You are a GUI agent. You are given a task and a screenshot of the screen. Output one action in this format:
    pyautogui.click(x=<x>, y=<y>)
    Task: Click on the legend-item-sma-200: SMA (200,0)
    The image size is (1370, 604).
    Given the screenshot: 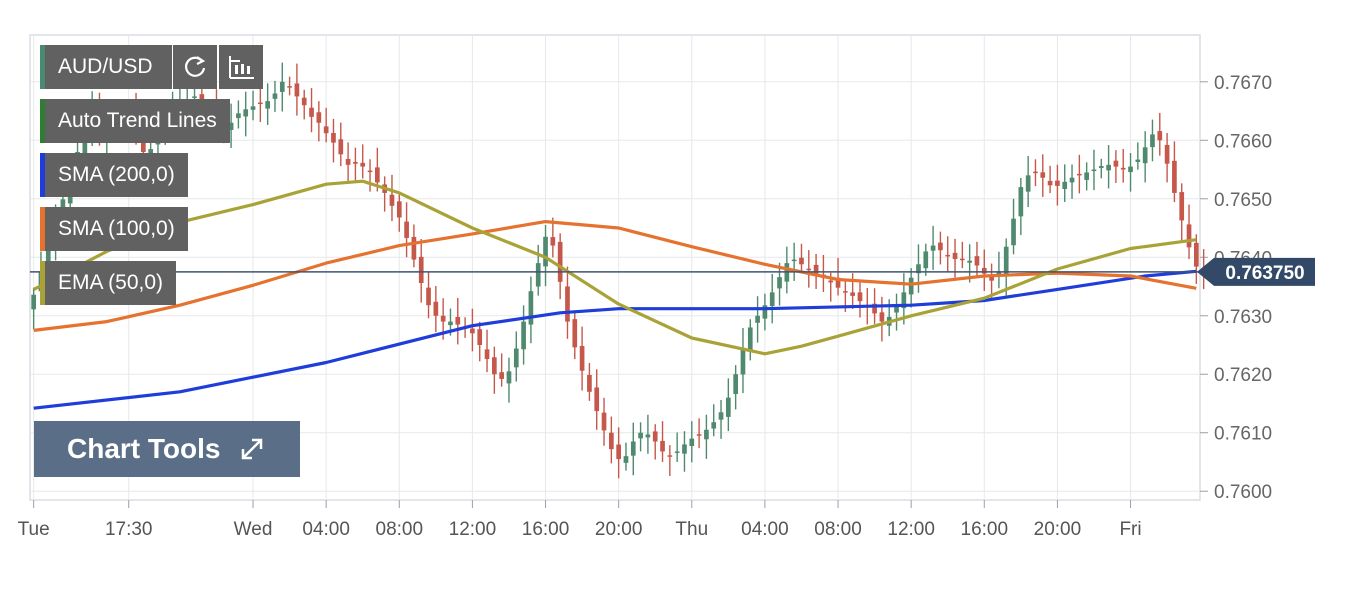 What is the action you would take?
    pyautogui.click(x=114, y=175)
    